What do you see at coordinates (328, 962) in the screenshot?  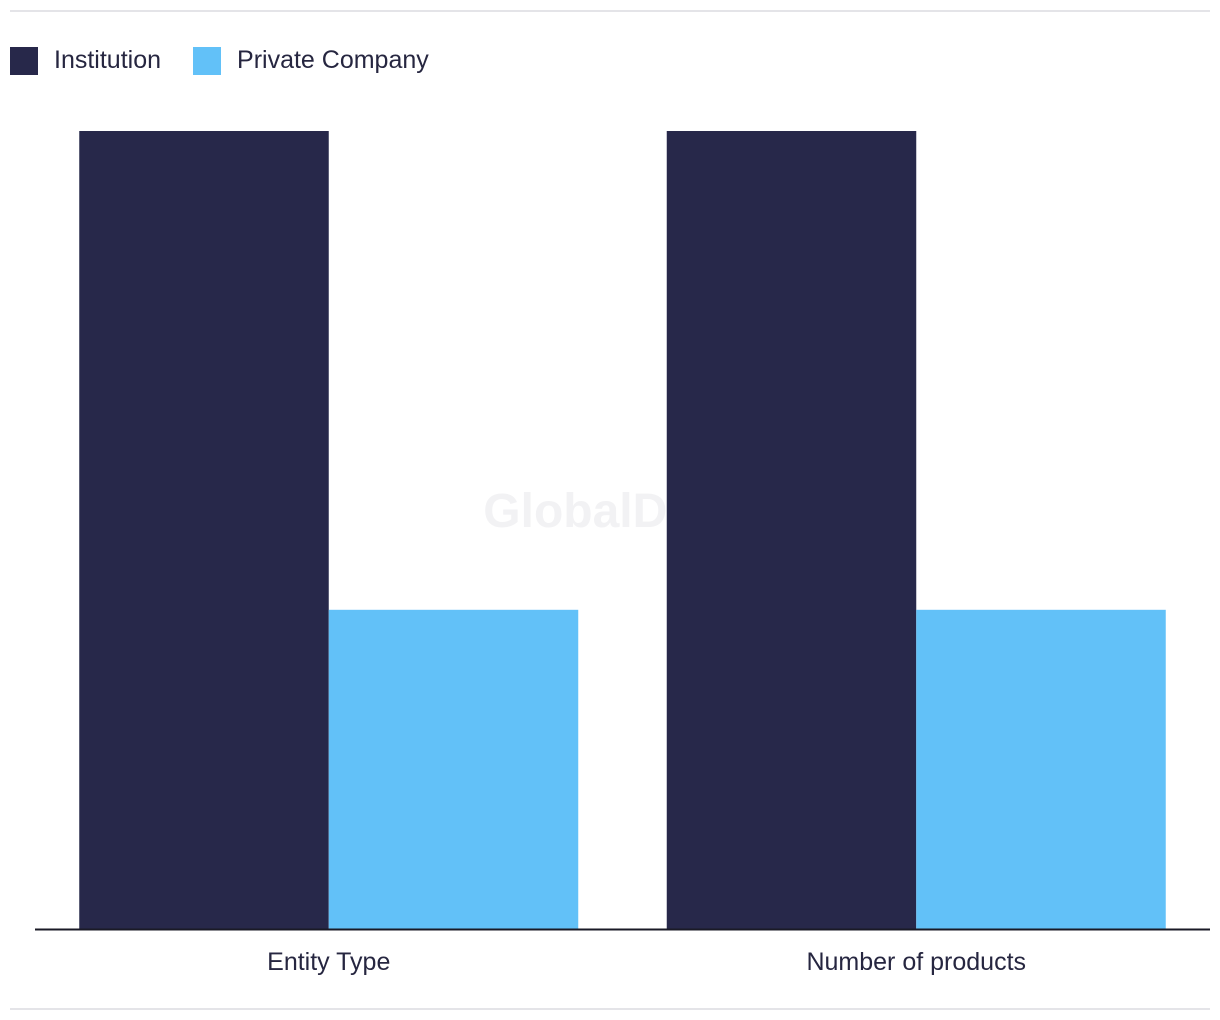 I see `x-tick-label: Entity Type` at bounding box center [328, 962].